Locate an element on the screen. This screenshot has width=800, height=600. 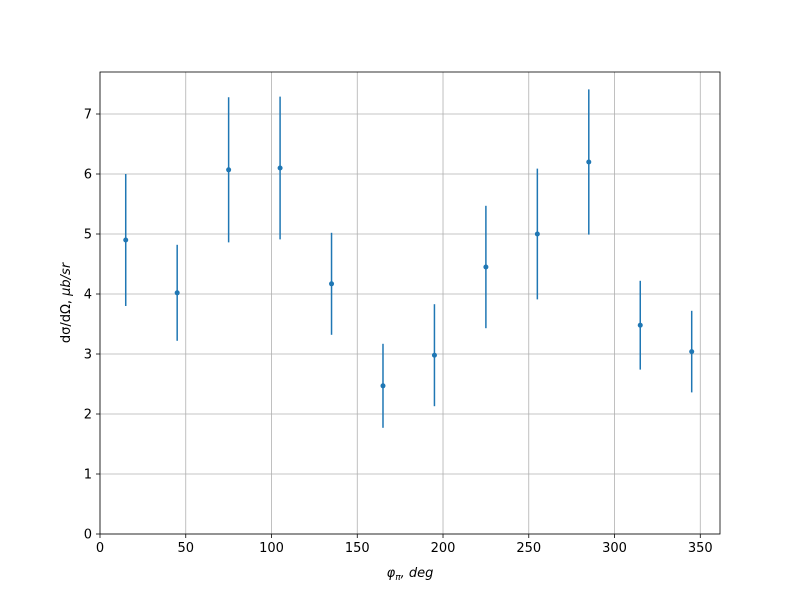
y-label-quantity: dσ/dΩ, is located at coordinates (66, 319).